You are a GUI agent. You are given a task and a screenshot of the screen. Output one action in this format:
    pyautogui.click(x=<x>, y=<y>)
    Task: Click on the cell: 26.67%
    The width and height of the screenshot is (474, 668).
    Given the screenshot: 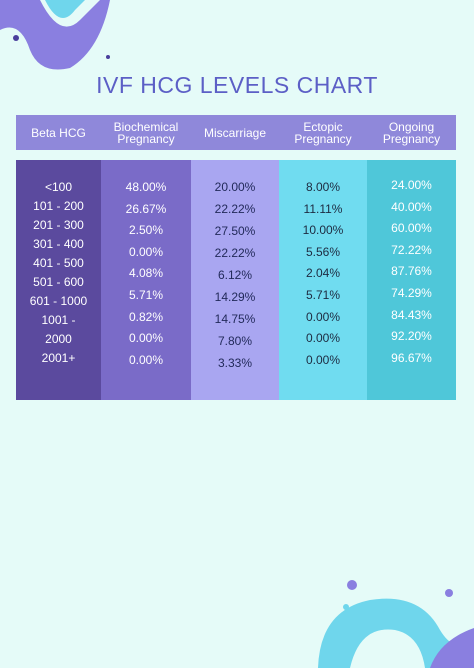 What is the action you would take?
    pyautogui.click(x=146, y=208)
    